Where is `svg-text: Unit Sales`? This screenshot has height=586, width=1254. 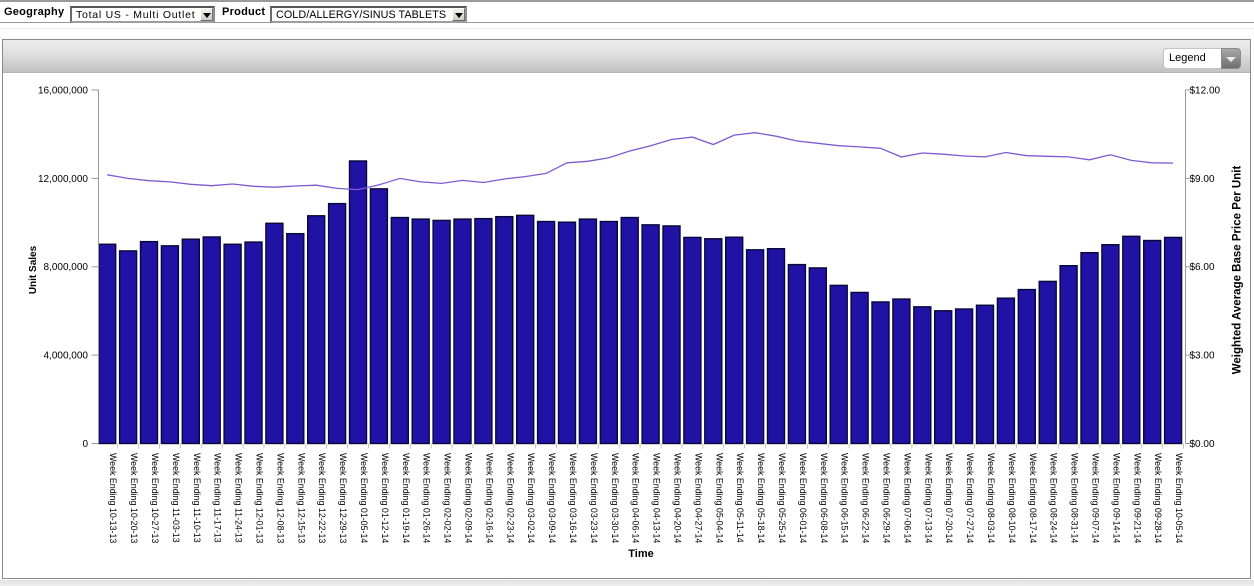 svg-text: Unit Sales is located at coordinates (33, 269).